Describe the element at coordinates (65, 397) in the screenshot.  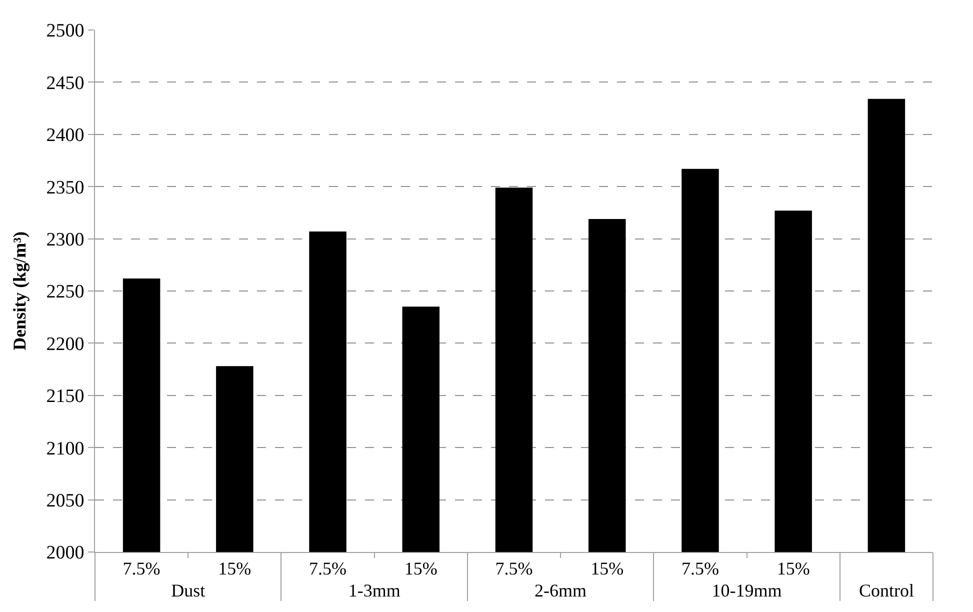
I see `y-tick-label: 2150` at that location.